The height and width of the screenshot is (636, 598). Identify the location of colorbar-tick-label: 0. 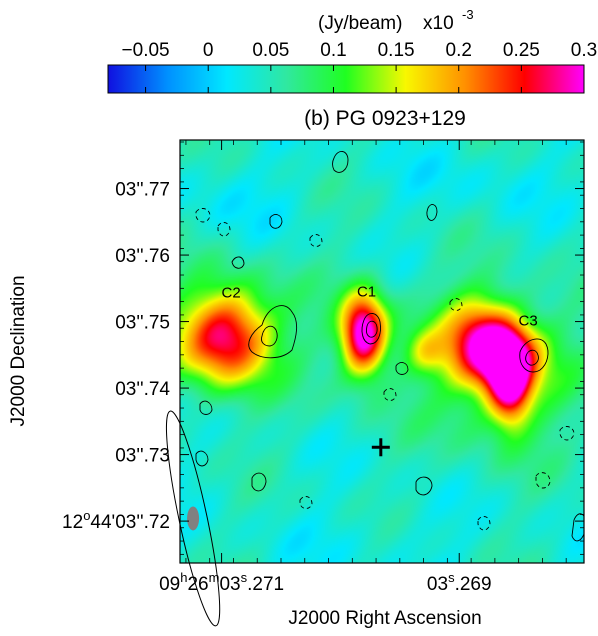
(208, 50).